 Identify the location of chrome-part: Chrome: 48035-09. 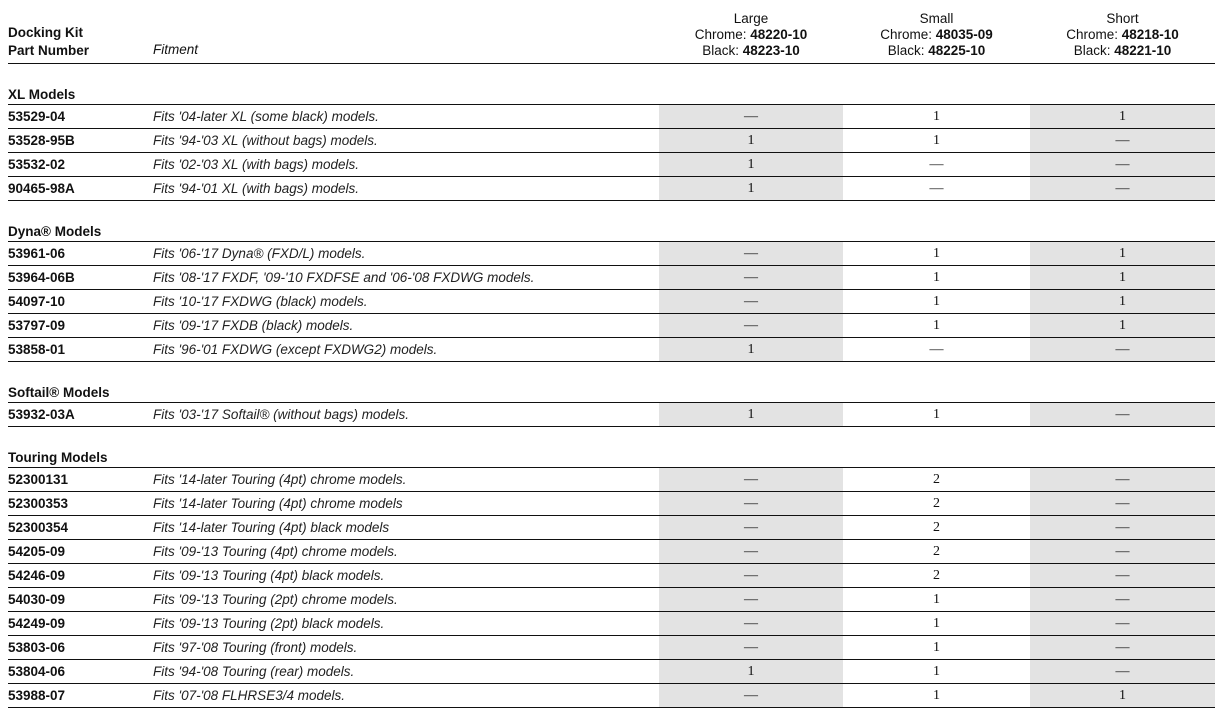
(936, 35).